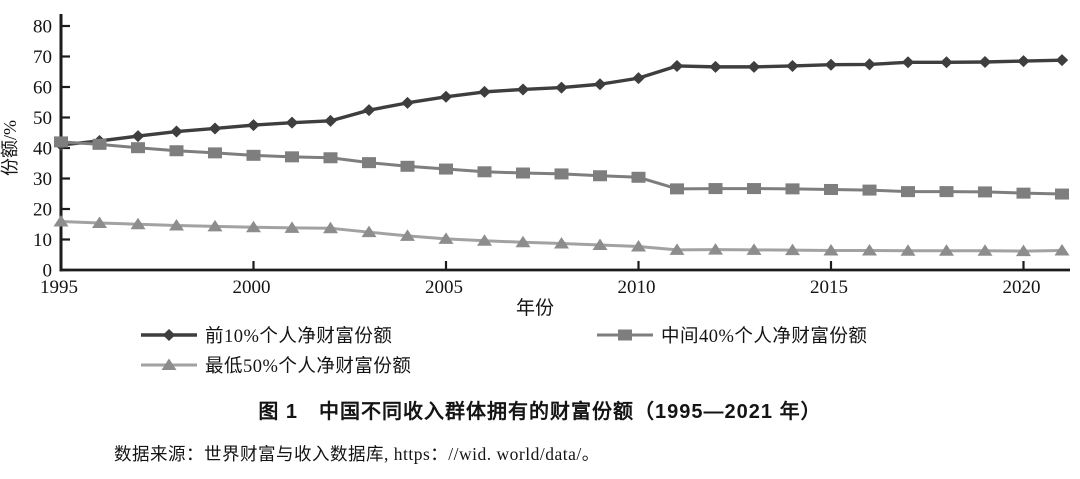 The height and width of the screenshot is (479, 1080). I want to click on svg-text: 20, so click(42, 210).